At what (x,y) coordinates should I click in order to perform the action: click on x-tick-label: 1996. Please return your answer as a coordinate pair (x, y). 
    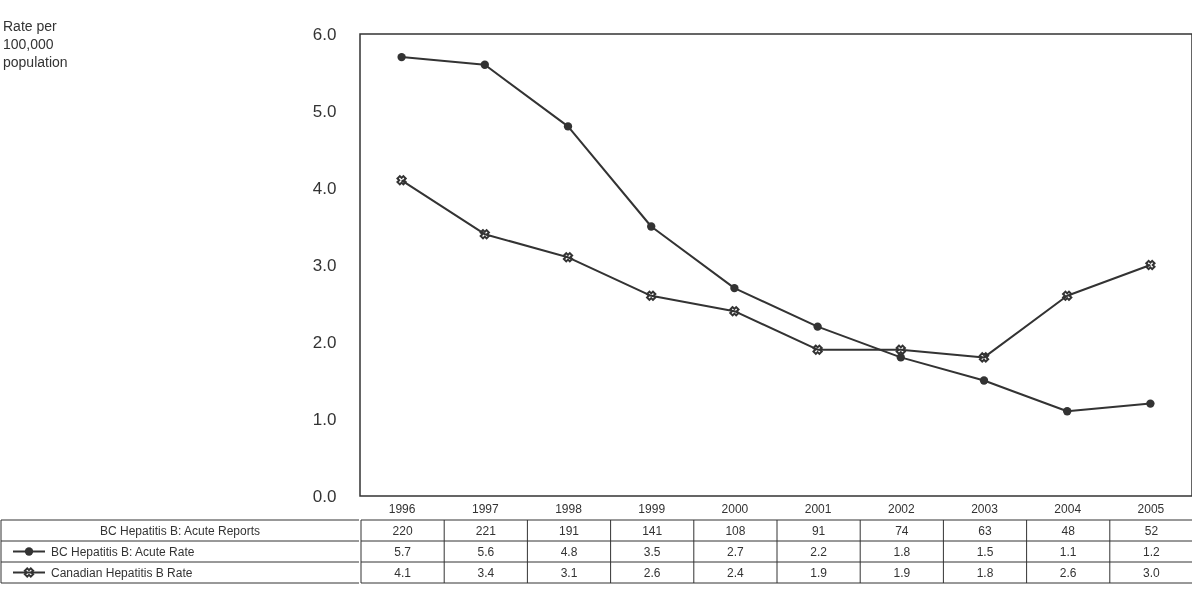
    Looking at the image, I should click on (402, 508).